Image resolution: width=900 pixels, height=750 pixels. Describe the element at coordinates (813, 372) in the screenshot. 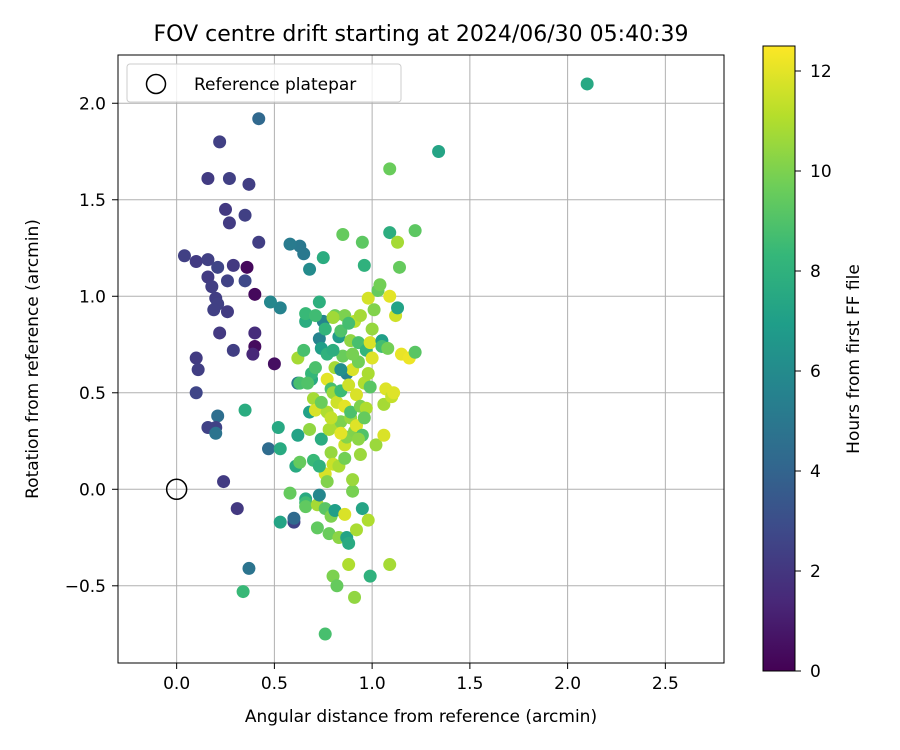

I see `colorbar-ticks: 0 2 4 6 8 10 12` at that location.